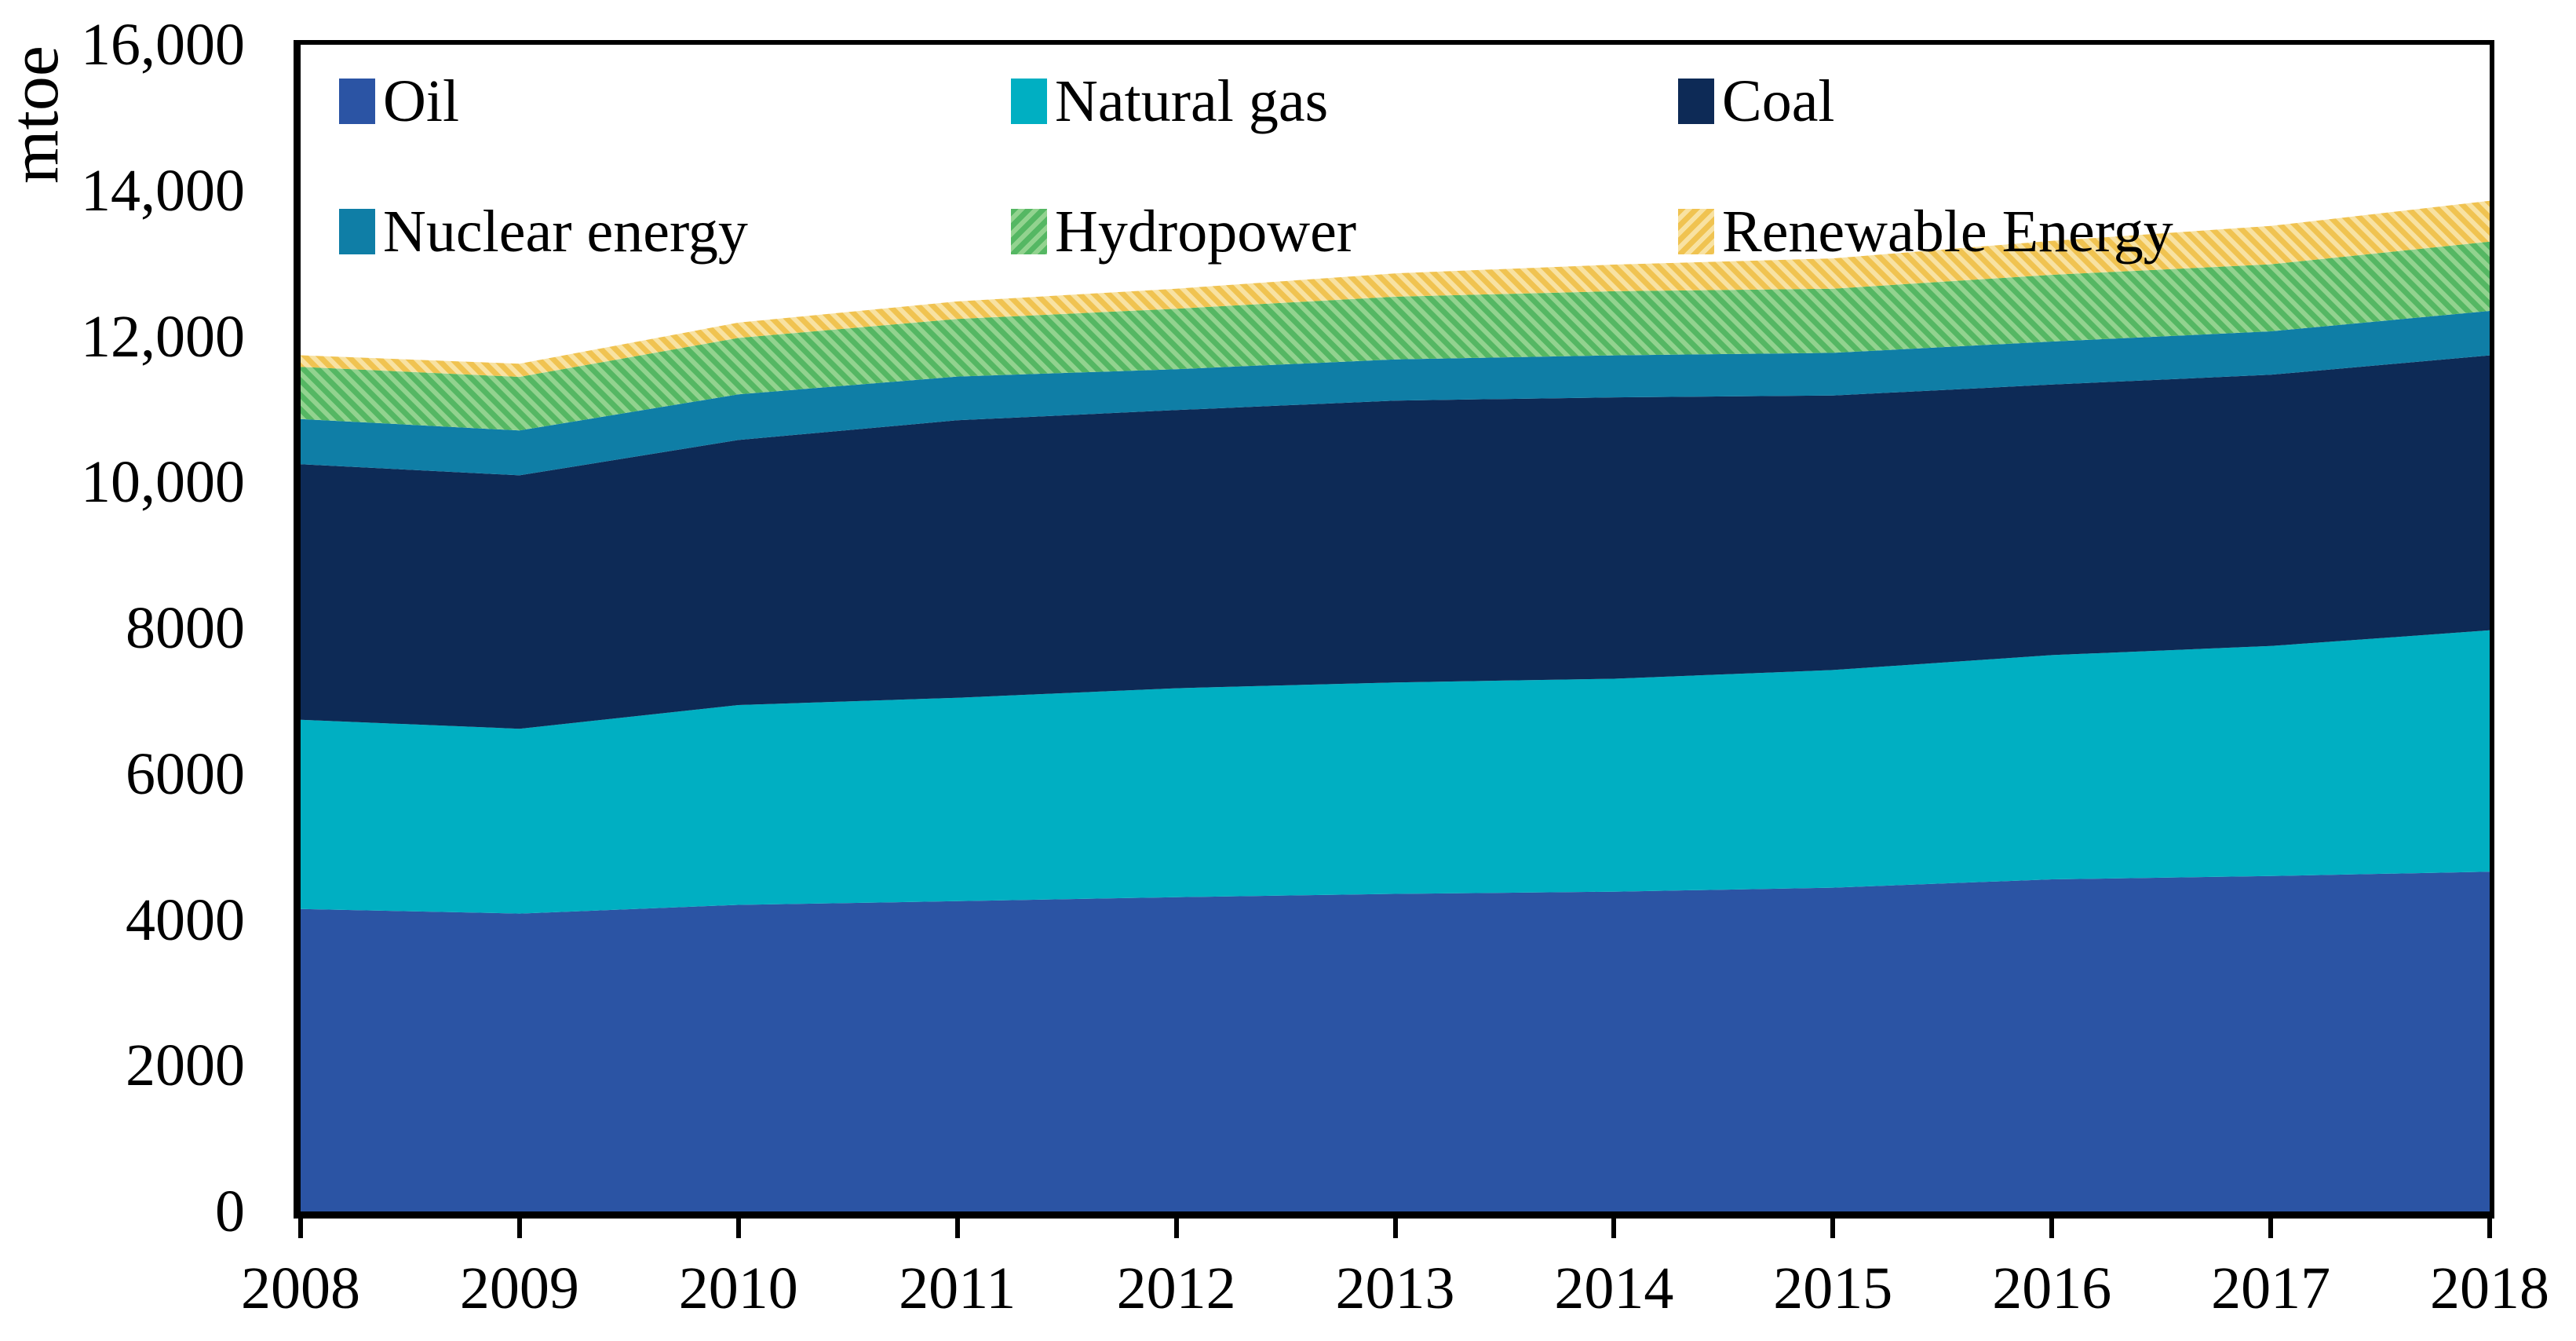  What do you see at coordinates (2271, 1288) in the screenshot?
I see `x-tick-label: 2017` at bounding box center [2271, 1288].